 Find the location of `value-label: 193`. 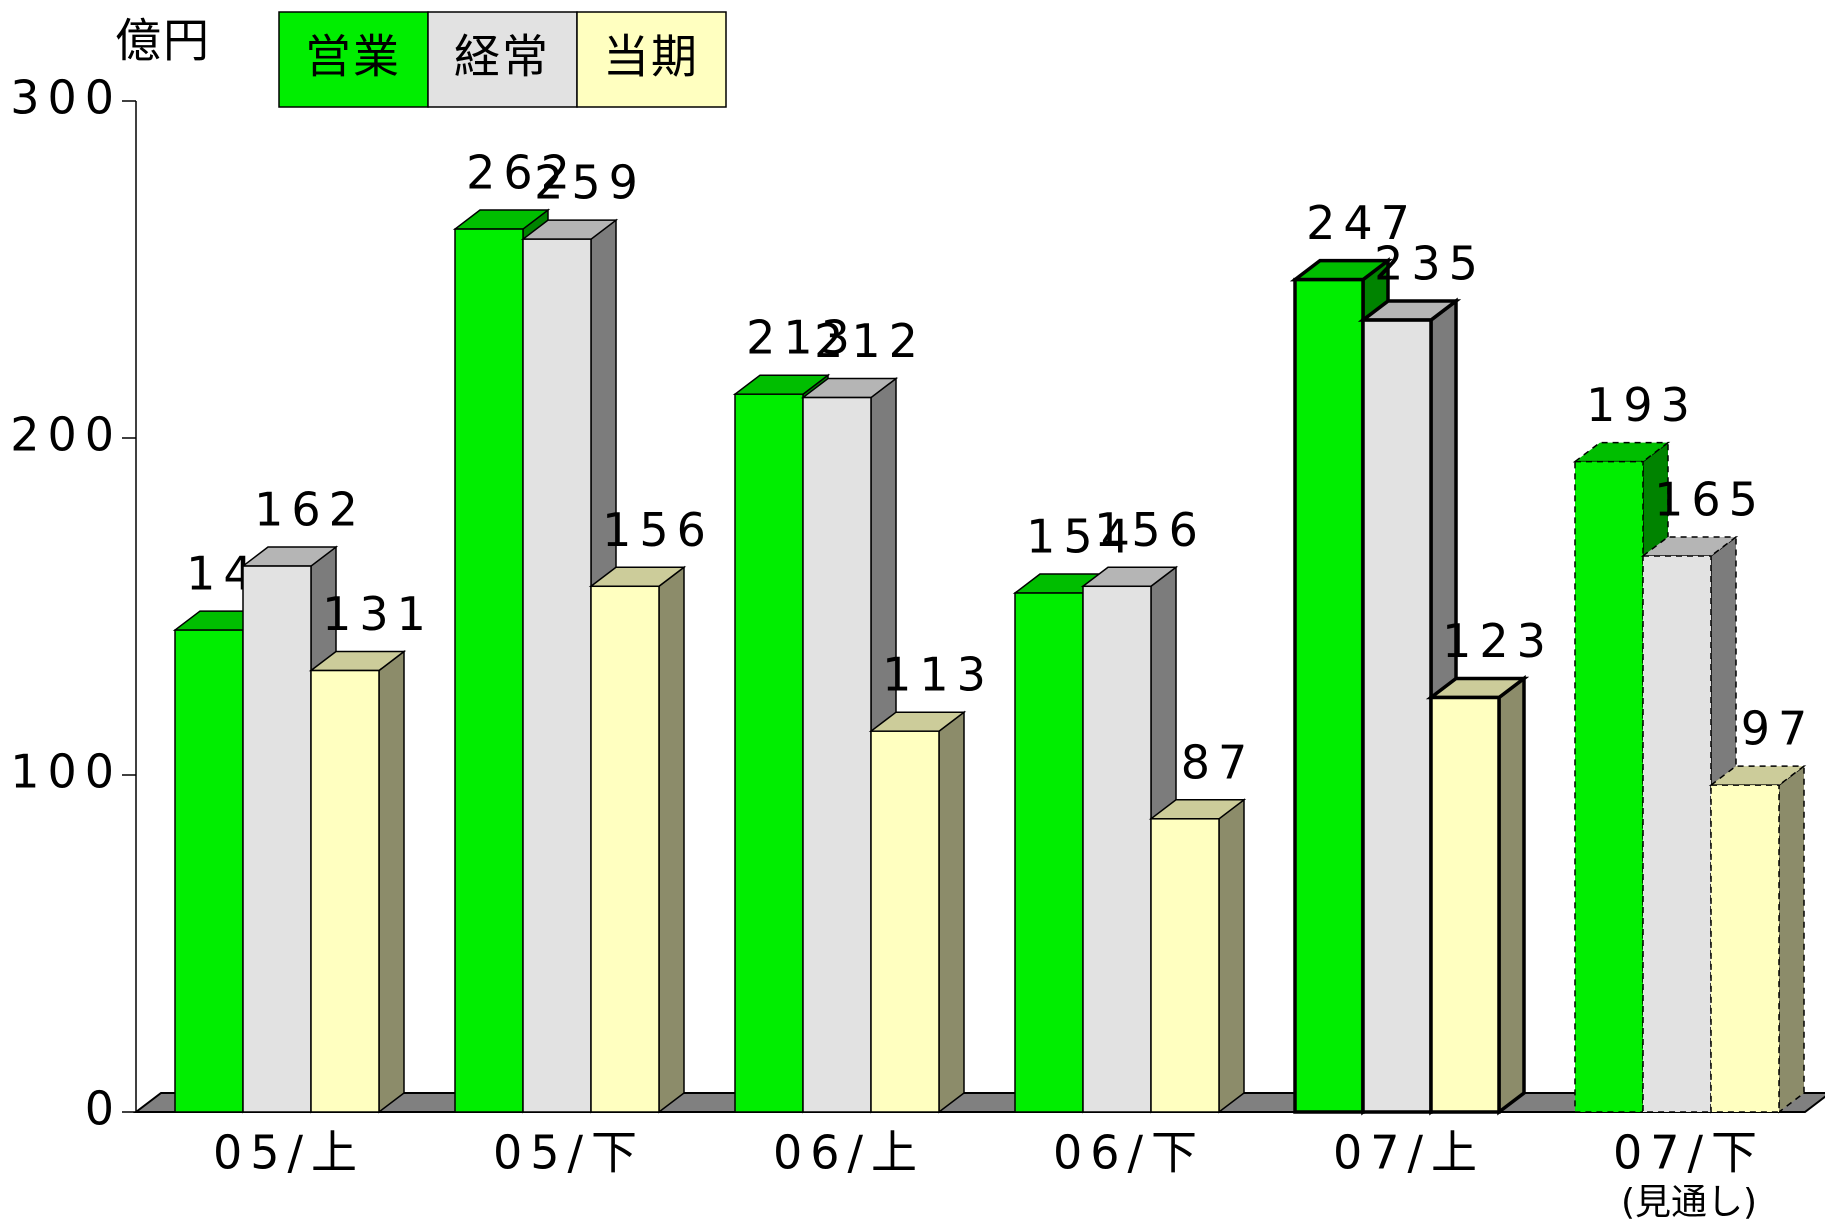

value-label: 193 is located at coordinates (1642, 405).